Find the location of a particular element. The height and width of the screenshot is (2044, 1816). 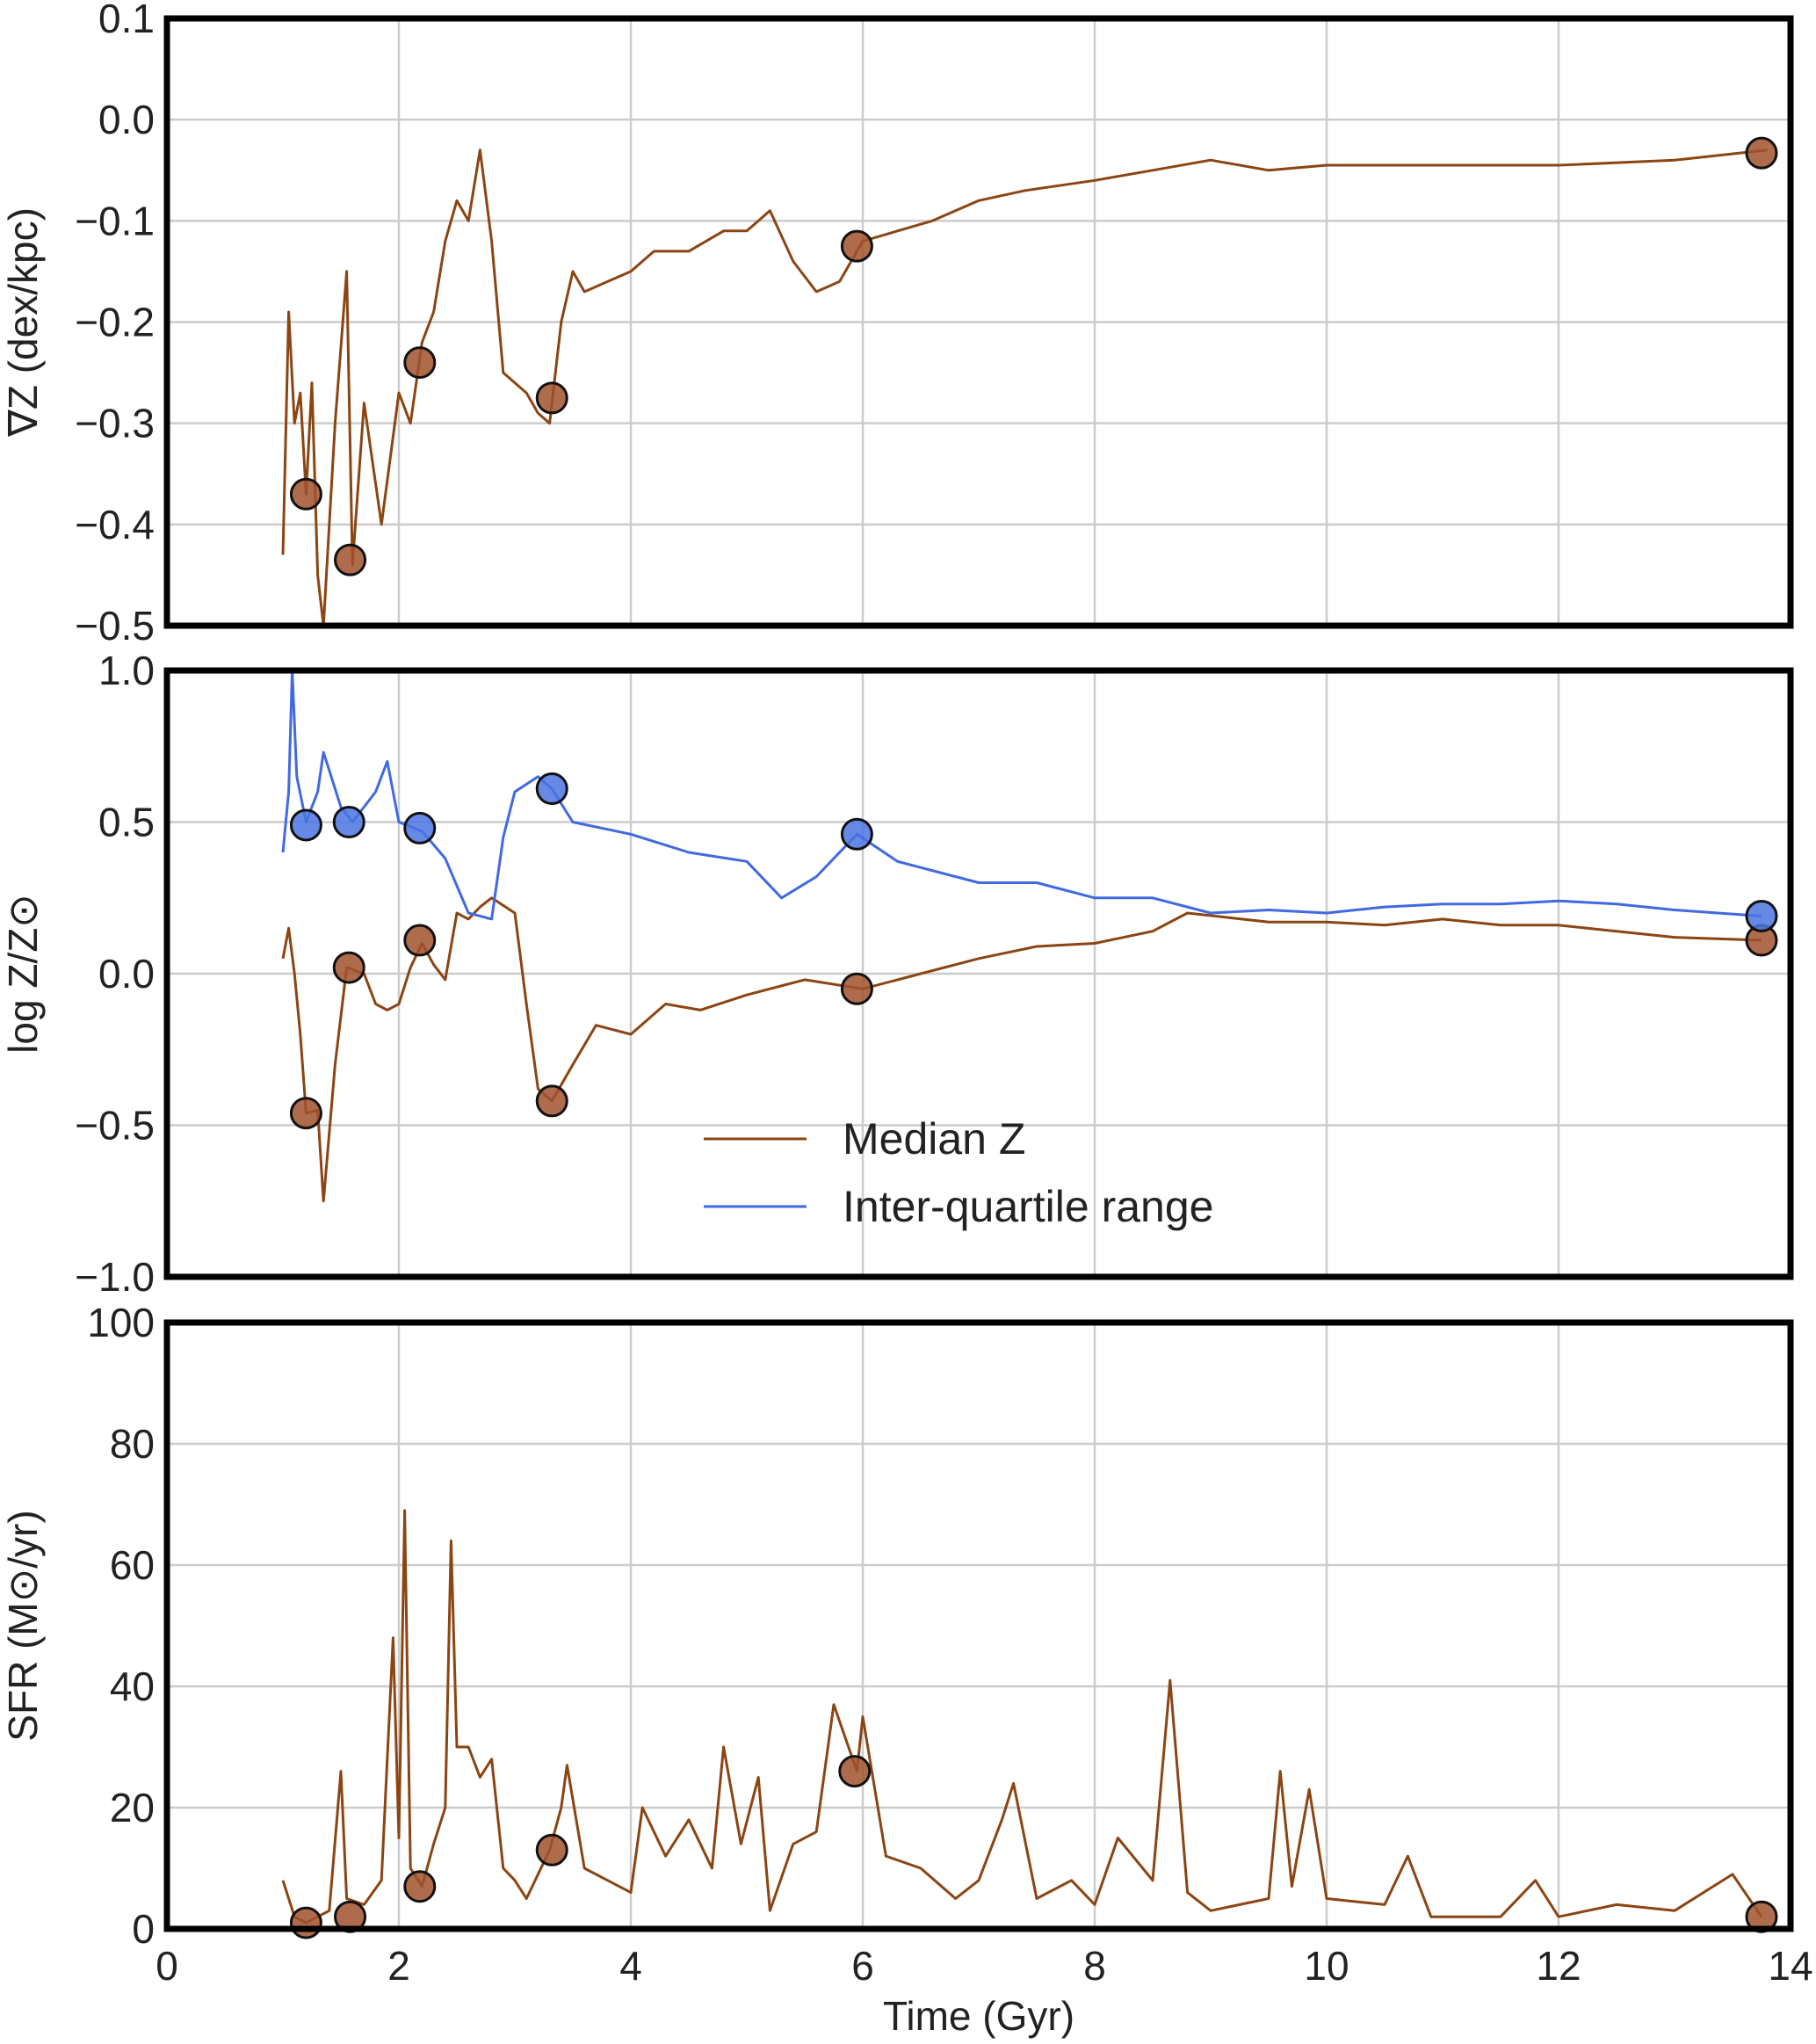

y-tick-label: 0.5 is located at coordinates (127, 822).